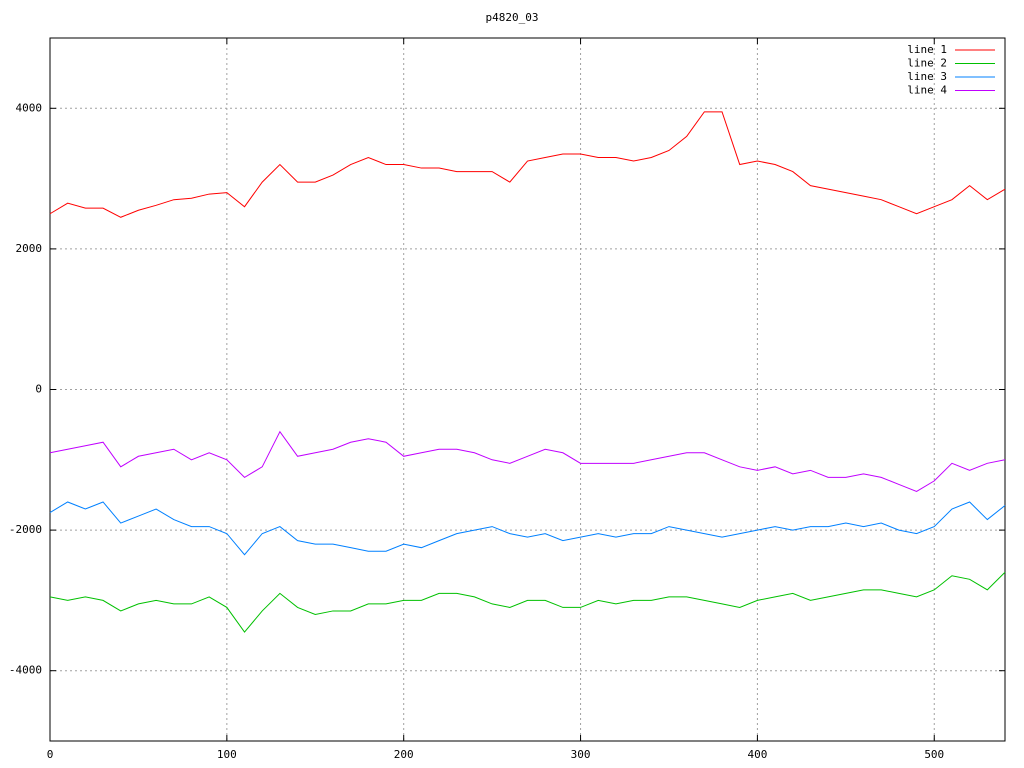  I want to click on legend-label: line 1, so click(927, 49).